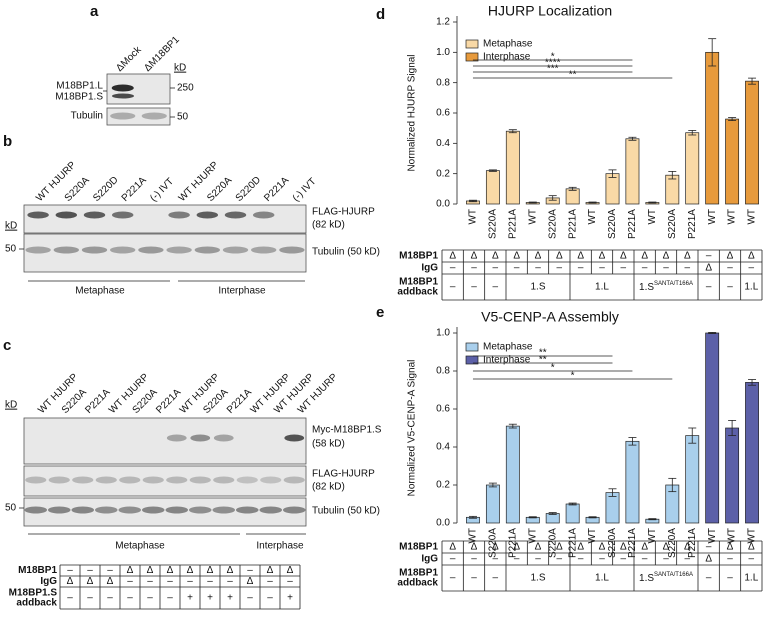 The height and width of the screenshot is (621, 763). I want to click on table-cell: +, so click(230, 598).